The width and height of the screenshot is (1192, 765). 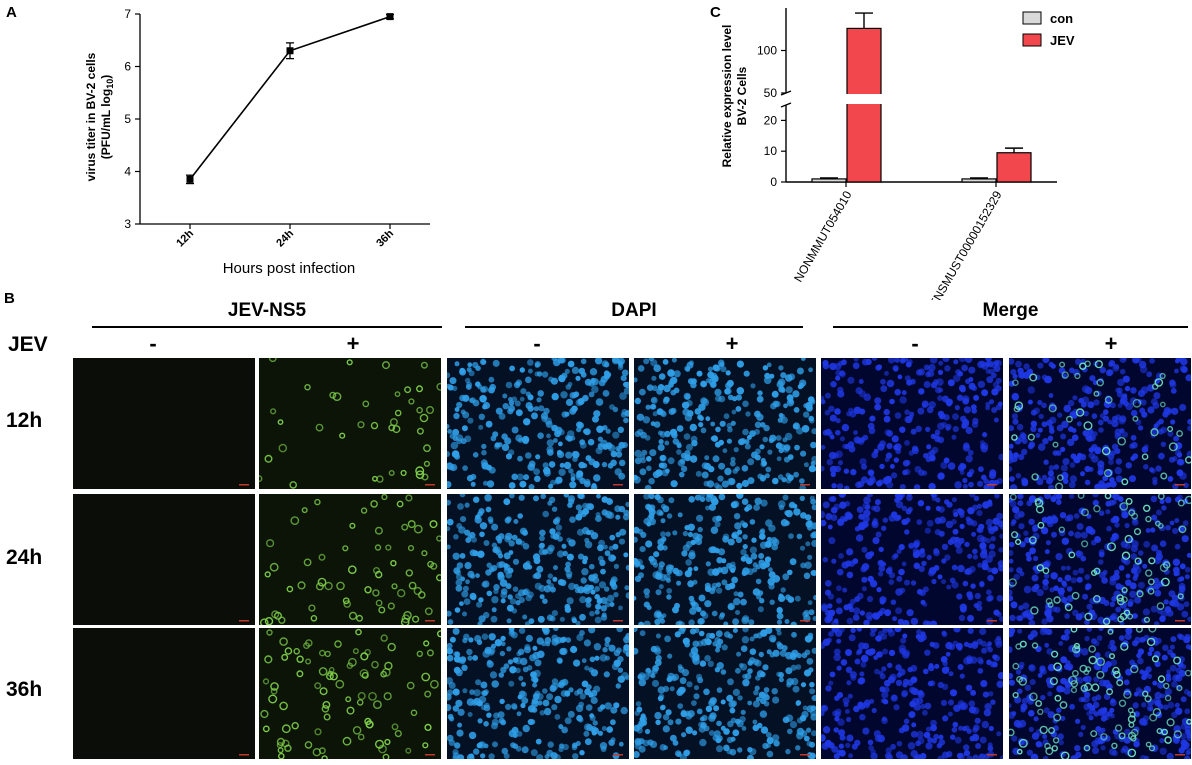 What do you see at coordinates (127, 224) in the screenshot?
I see `chart-a-ytick-label: 3` at bounding box center [127, 224].